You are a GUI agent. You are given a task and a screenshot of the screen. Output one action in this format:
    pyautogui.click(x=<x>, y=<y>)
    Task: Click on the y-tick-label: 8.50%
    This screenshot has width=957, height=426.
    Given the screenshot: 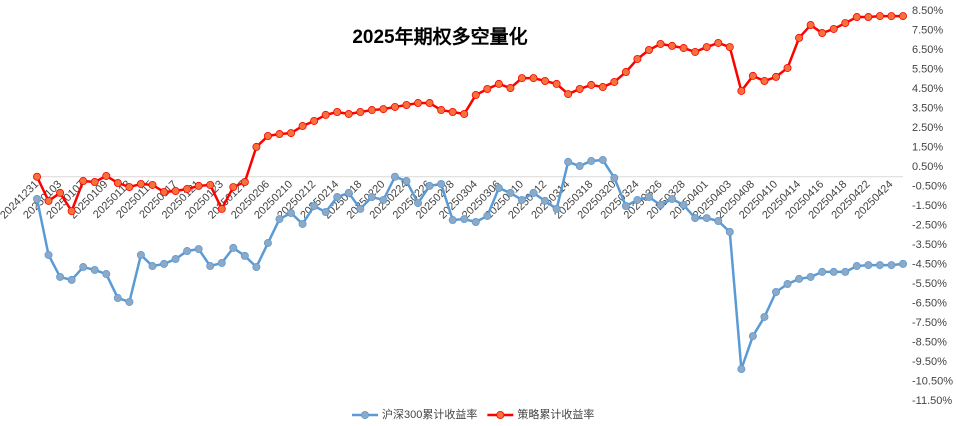 What is the action you would take?
    pyautogui.click(x=927, y=11)
    